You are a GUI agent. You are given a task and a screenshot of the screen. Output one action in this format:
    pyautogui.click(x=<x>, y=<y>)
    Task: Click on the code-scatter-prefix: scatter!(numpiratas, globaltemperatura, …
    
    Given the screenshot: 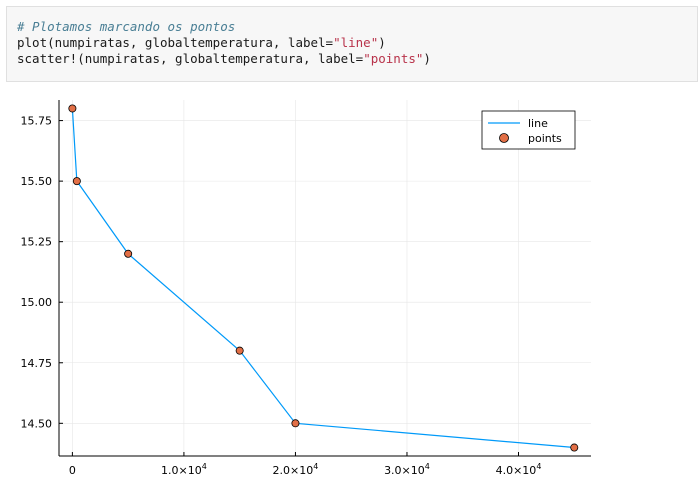 What is the action you would take?
    pyautogui.click(x=190, y=58)
    